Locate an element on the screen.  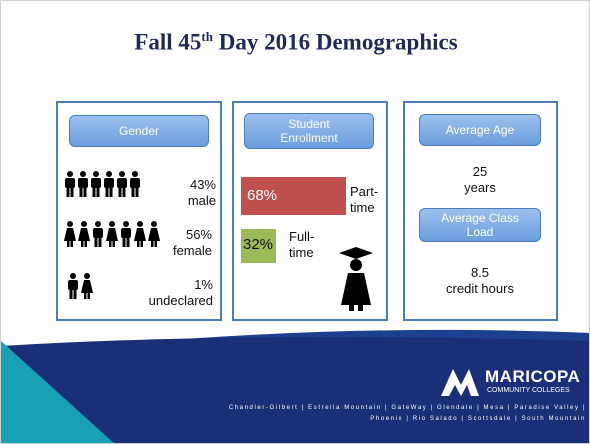
title-text: Day 2016 Demographics is located at coordinates (335, 42).